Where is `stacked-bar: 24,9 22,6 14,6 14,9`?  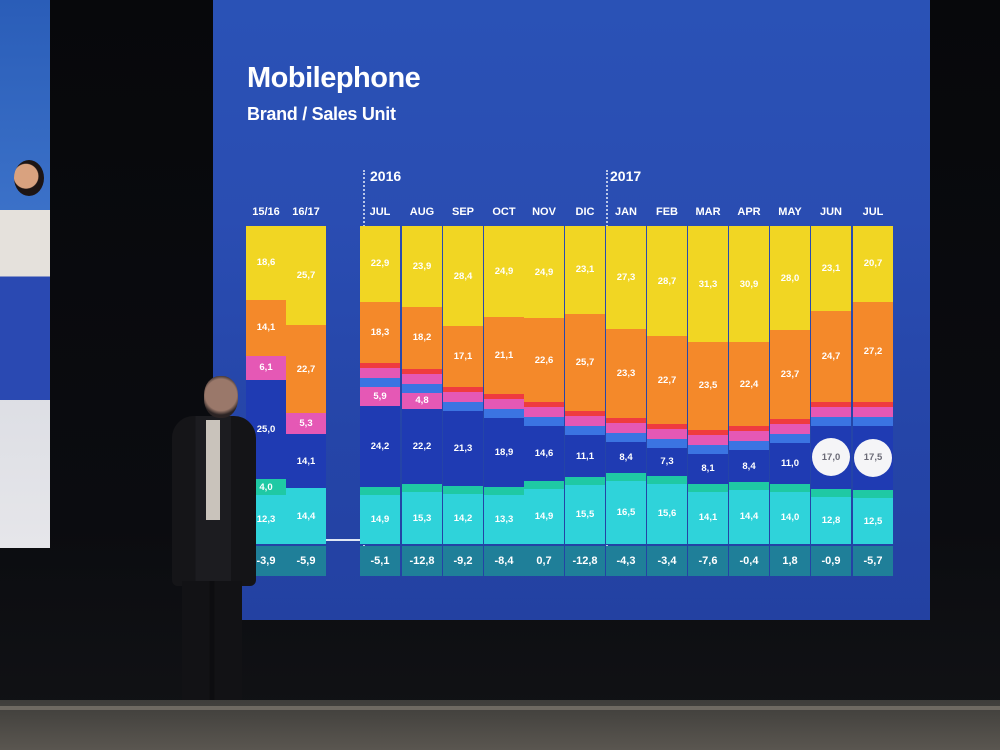 stacked-bar: 24,9 22,6 14,6 14,9 is located at coordinates (544, 385).